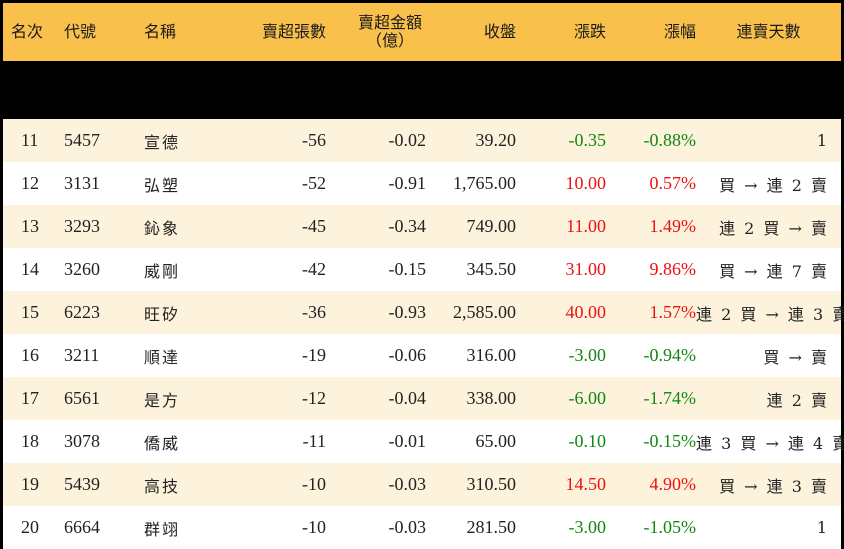 The width and height of the screenshot is (844, 549). I want to click on cell-change-pct: -1.05%, so click(670, 527).